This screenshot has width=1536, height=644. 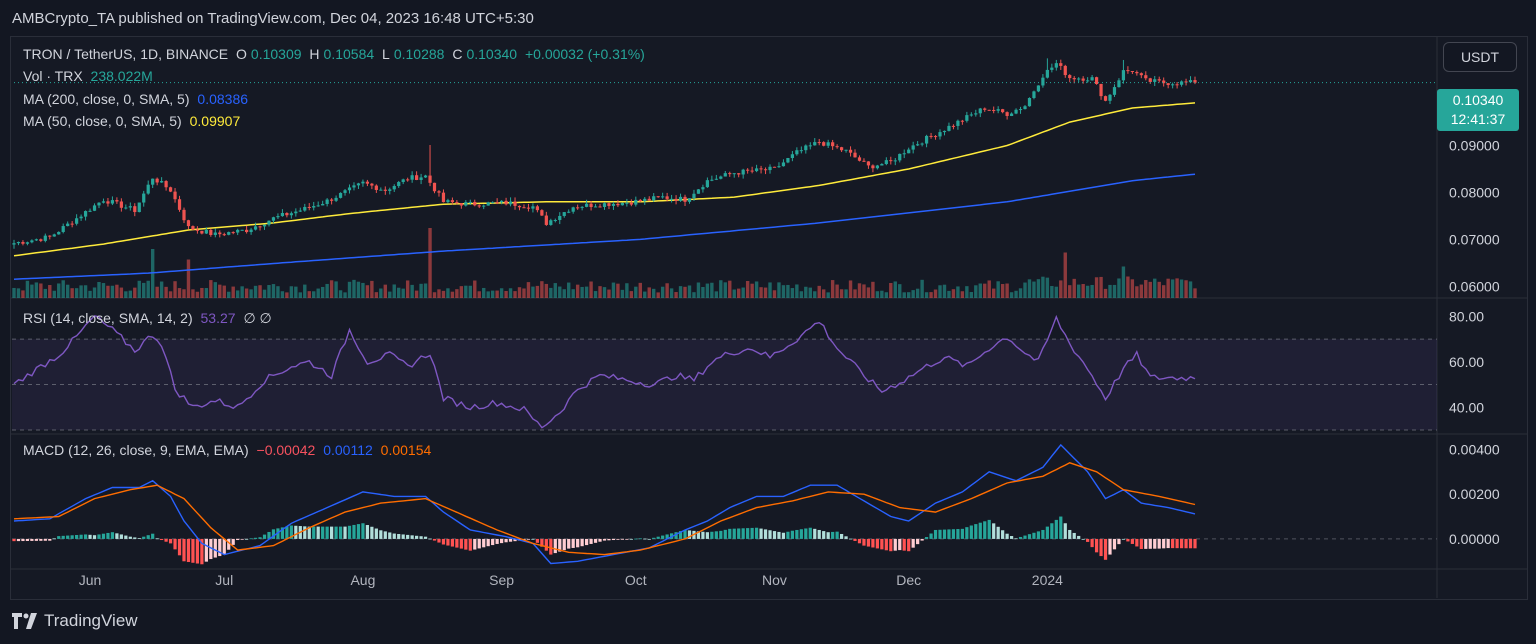 I want to click on macd-signal-line, so click(x=604, y=509).